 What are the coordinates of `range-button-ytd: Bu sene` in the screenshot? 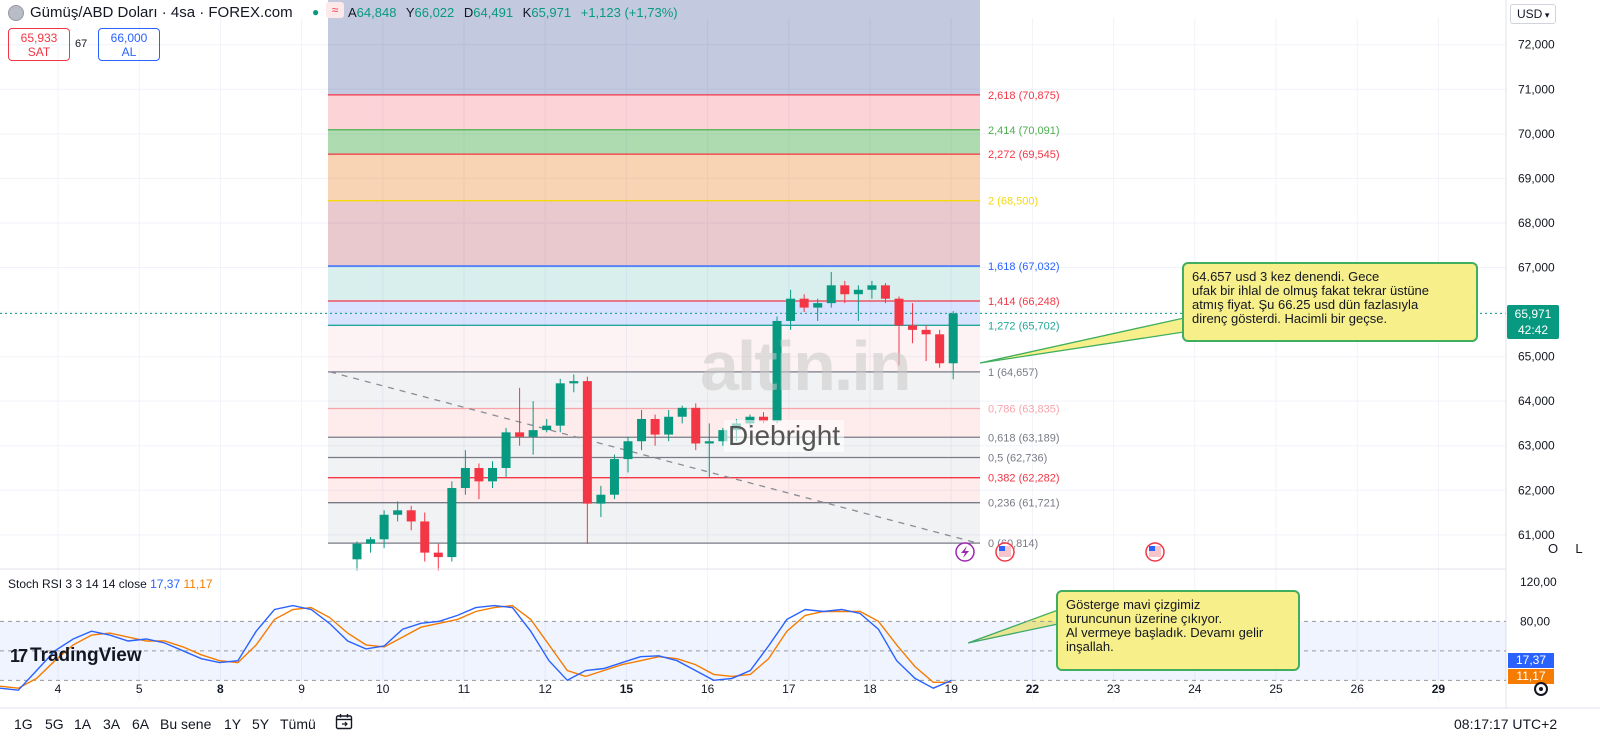 It's located at (186, 724).